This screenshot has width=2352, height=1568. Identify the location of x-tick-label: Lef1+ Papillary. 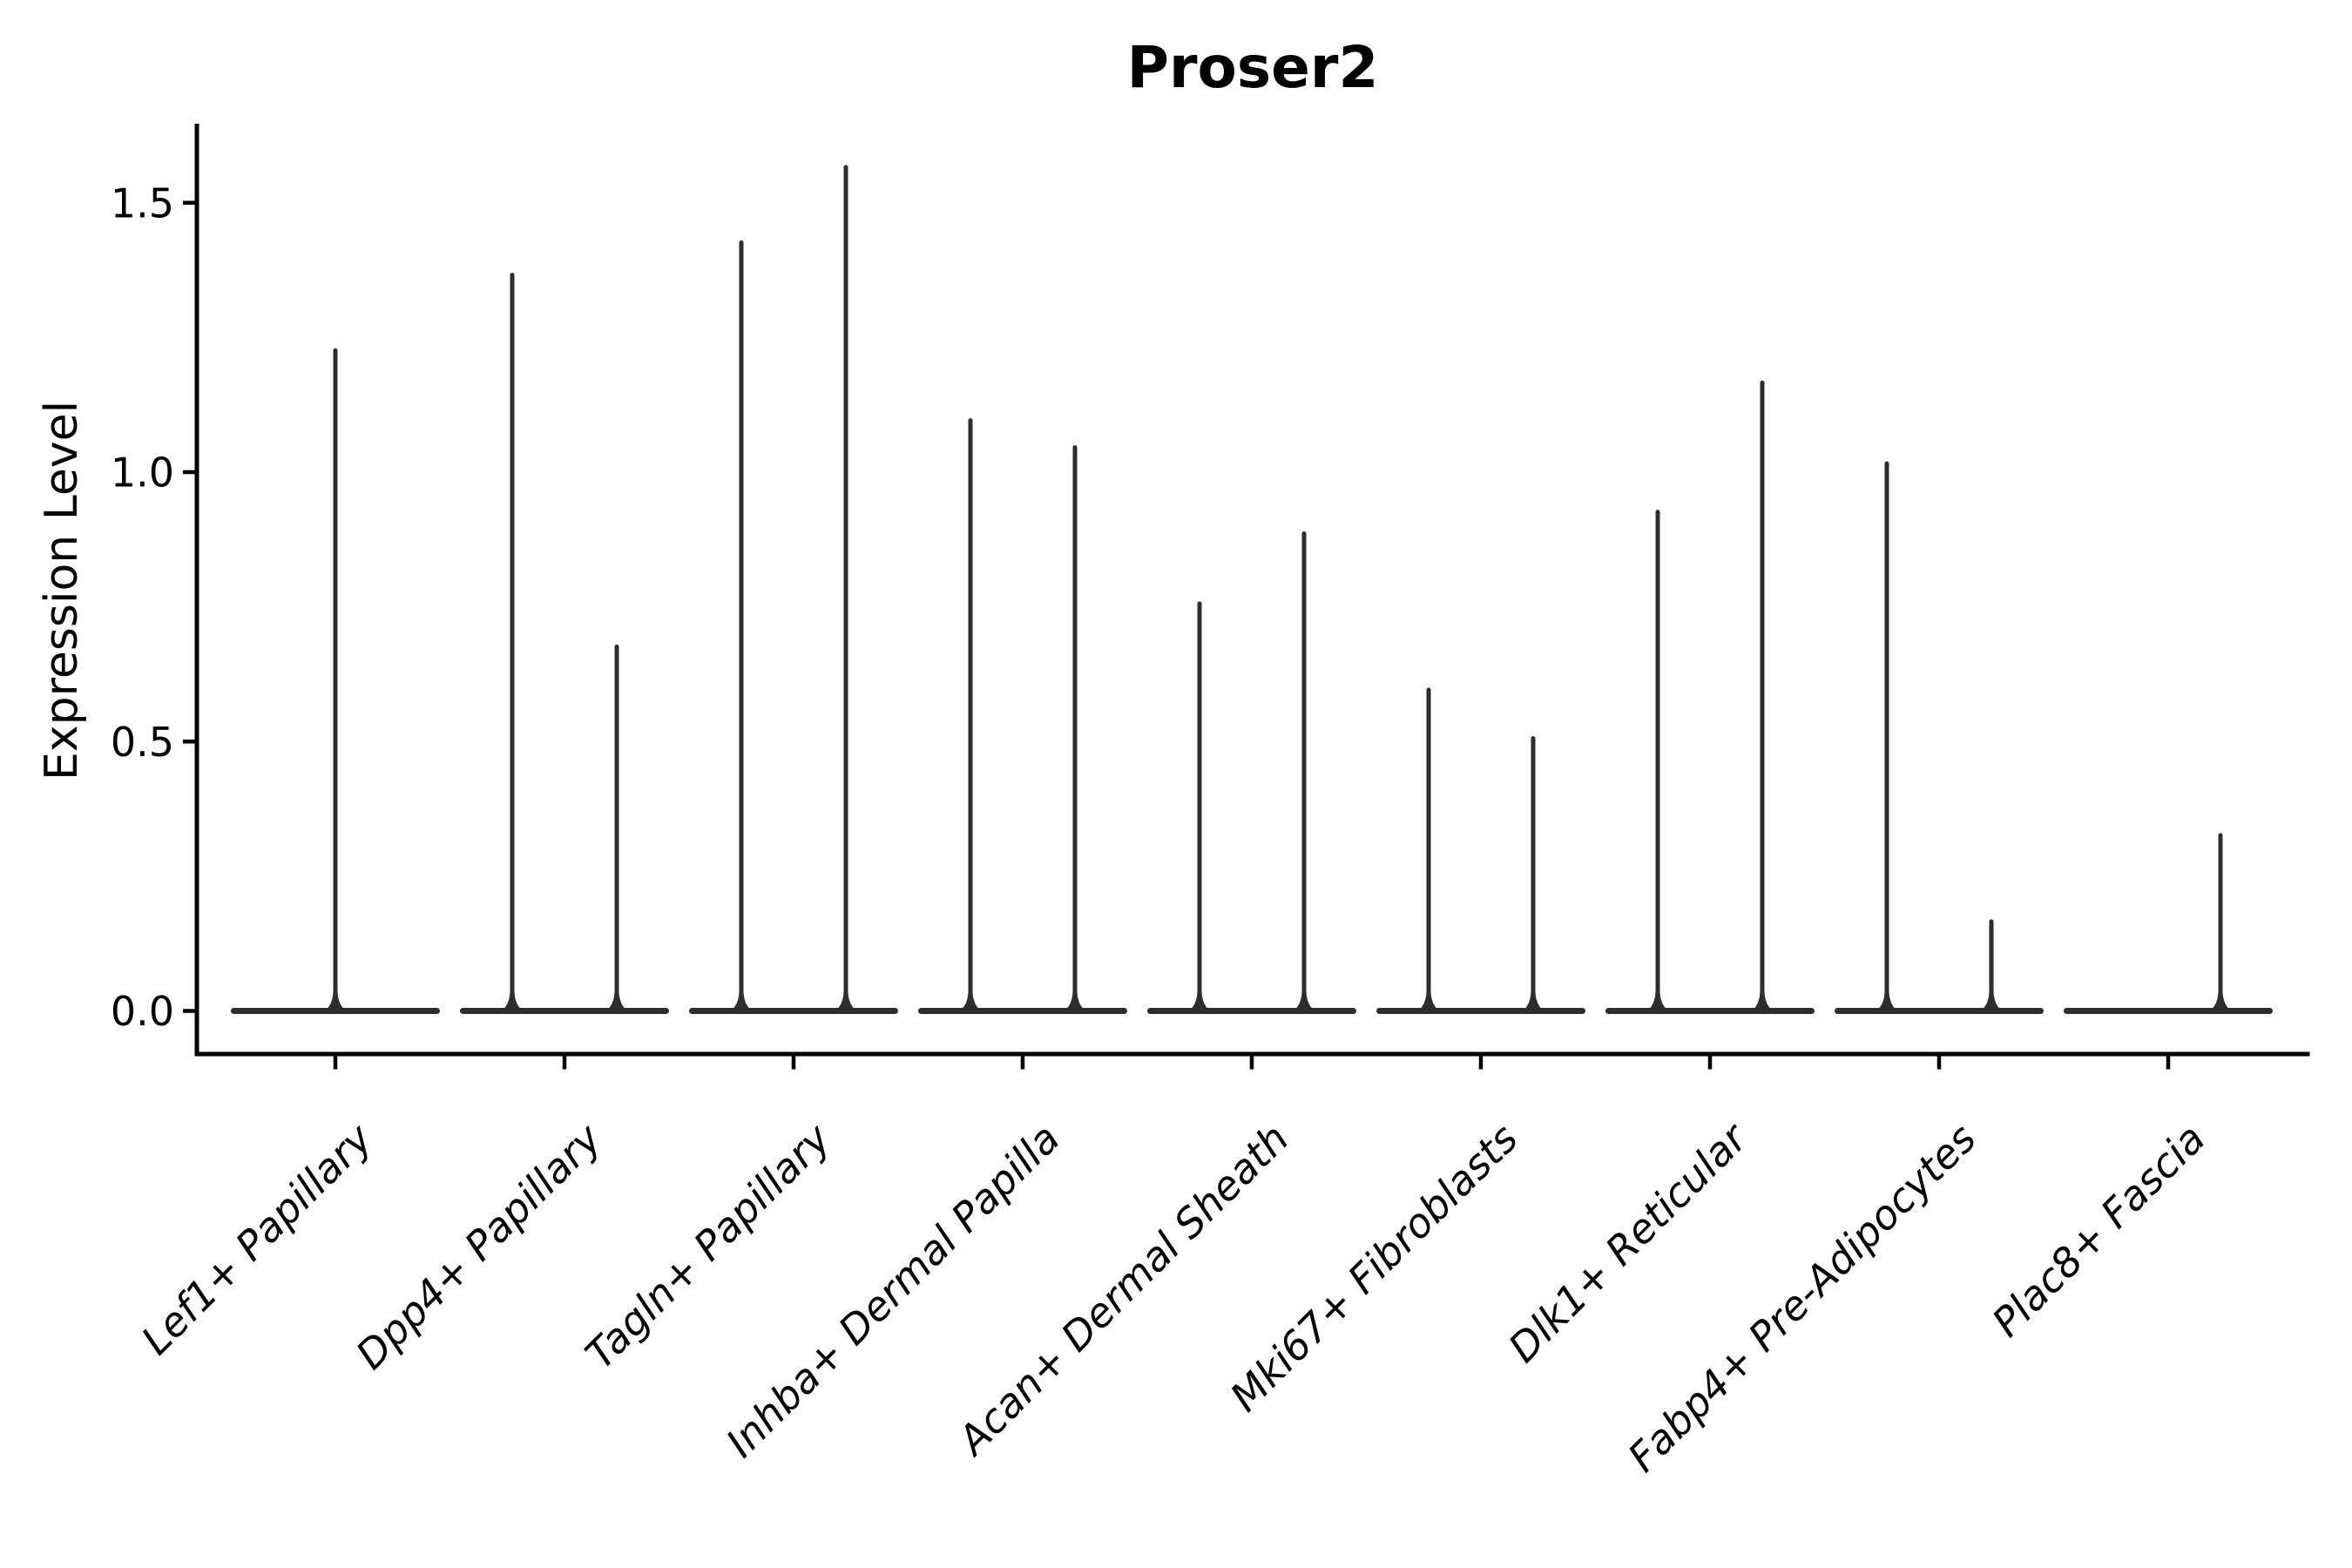
(257, 1238).